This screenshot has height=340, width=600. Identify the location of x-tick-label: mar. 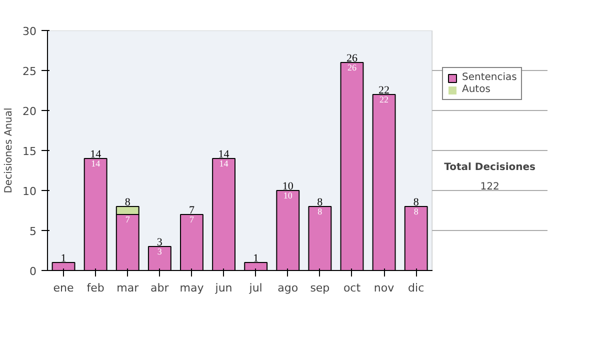
(128, 288).